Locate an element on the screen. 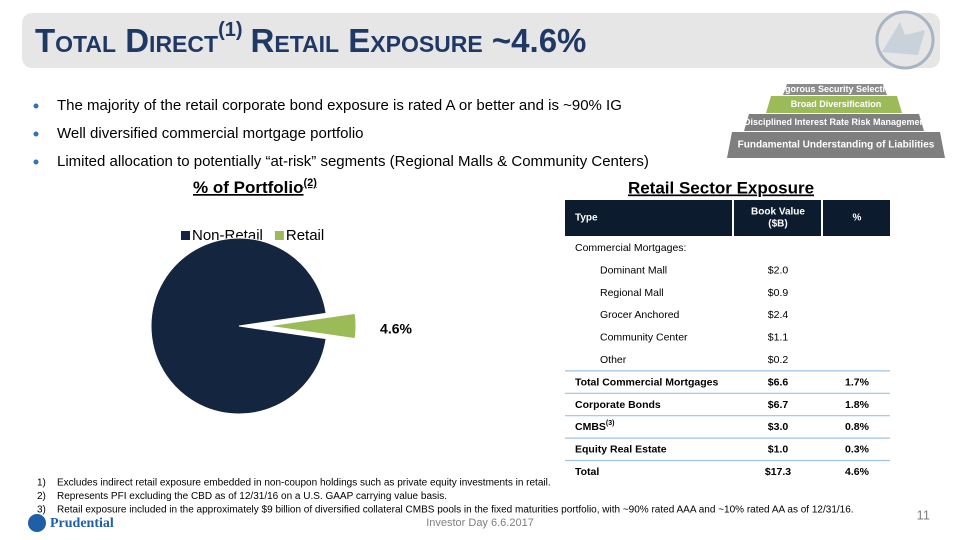  table-cell: 4.6% is located at coordinates (857, 472).